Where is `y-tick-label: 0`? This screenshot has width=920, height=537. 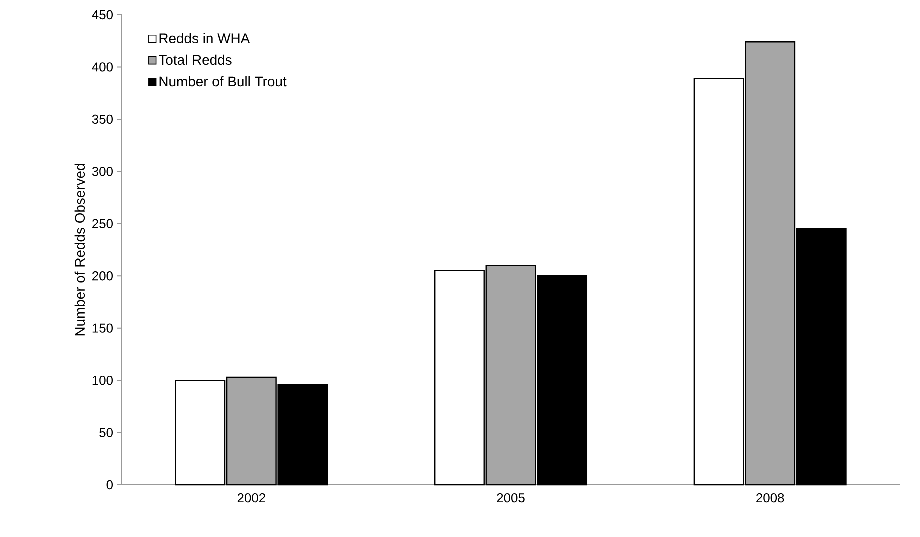
y-tick-label: 0 is located at coordinates (109, 485).